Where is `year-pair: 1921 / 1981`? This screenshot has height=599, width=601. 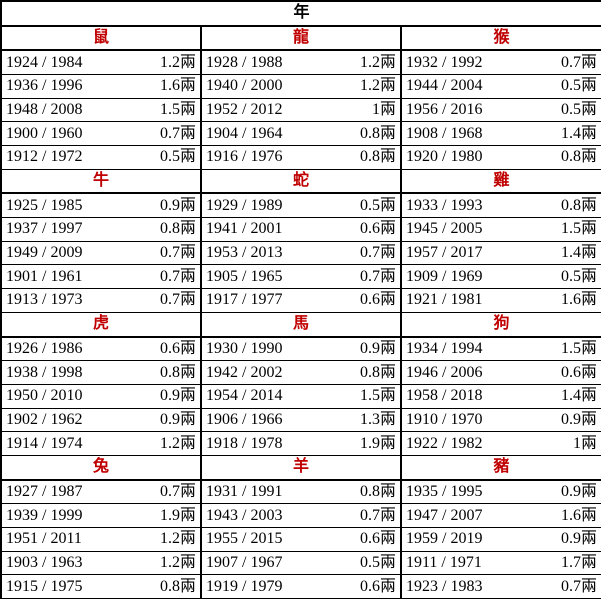
year-pair: 1921 / 1981 is located at coordinates (466, 300).